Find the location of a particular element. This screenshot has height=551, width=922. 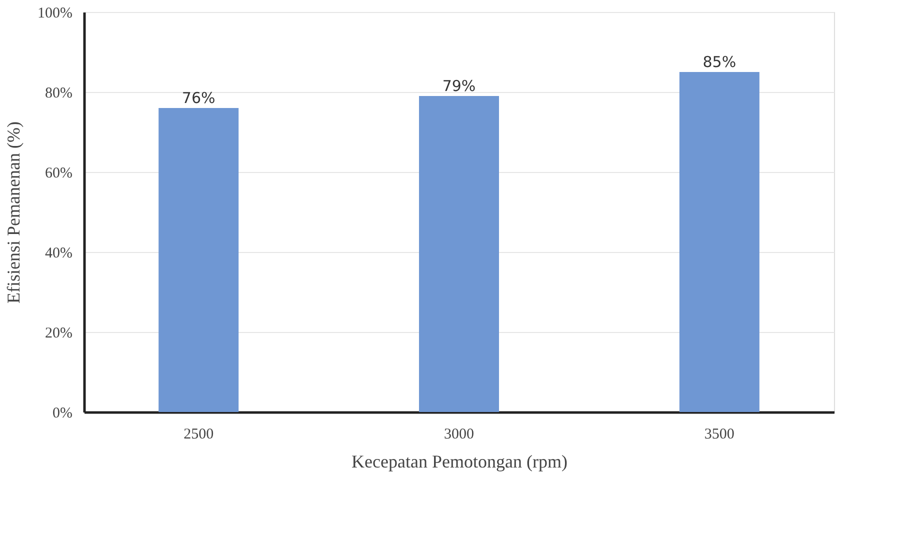

y-tick-label: 60% is located at coordinates (58, 174).